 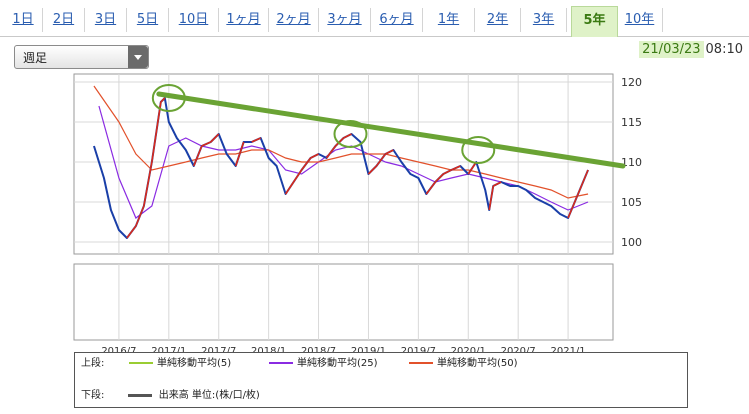 I want to click on period-tabs: 1日 2日 3日 5日 10日 1ヶ月 2ヶ月 3ヶ月 6ヶ月 1年 2年 3年 5年 10年, so click(x=374, y=18).